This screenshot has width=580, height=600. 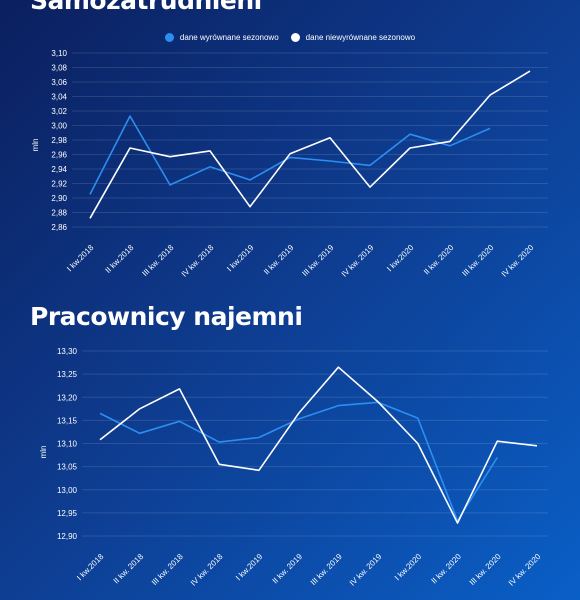 I want to click on y-tick-label: 12,90, so click(x=67, y=536).